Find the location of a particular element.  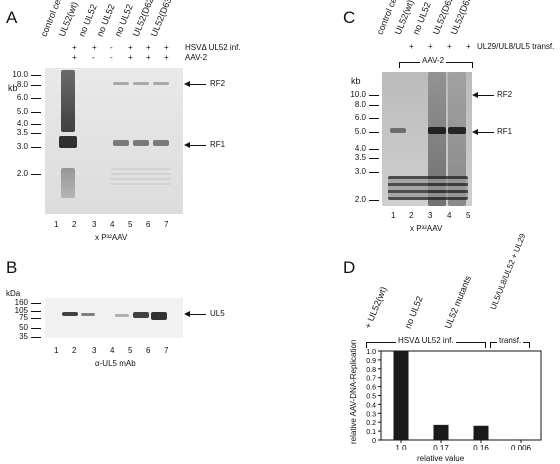

panel-a-blot is located at coordinates (114, 141).